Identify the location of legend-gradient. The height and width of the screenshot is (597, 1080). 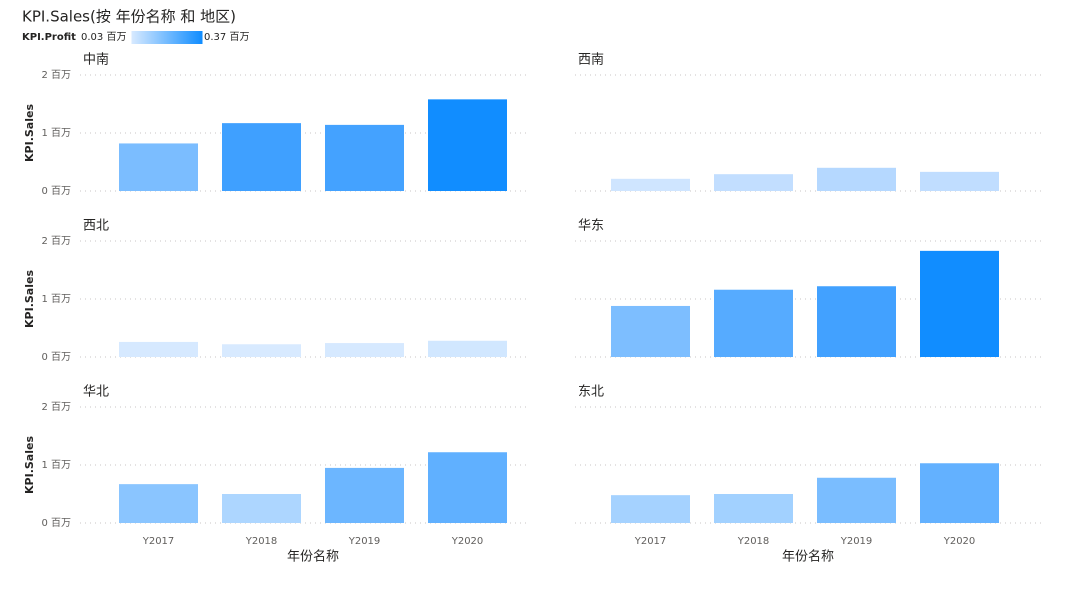
(167, 37).